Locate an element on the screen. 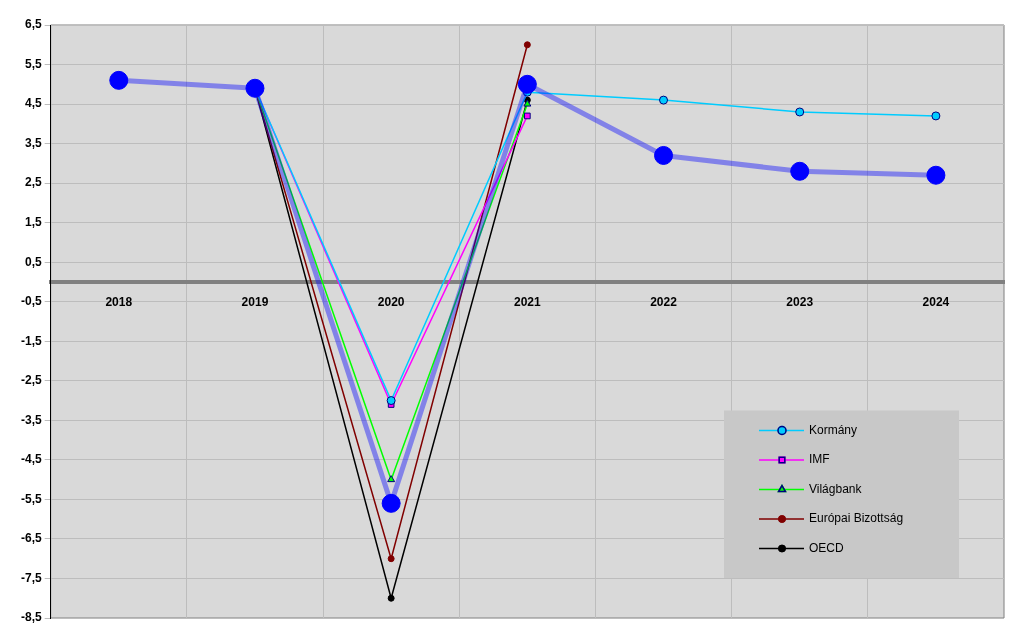 Image resolution: width=1034 pixels, height=643 pixels. y-tick-label: -5,5 is located at coordinates (31, 498).